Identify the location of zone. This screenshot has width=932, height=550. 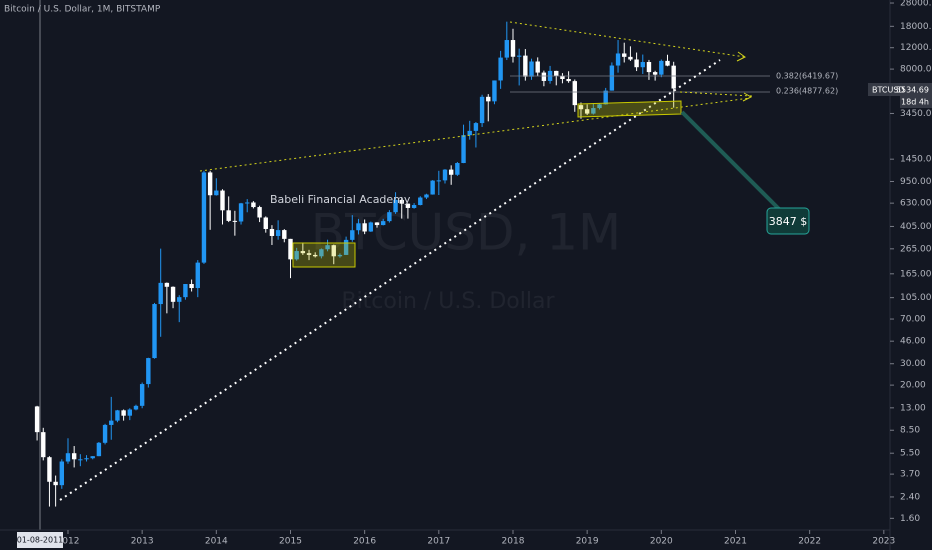
(629, 109).